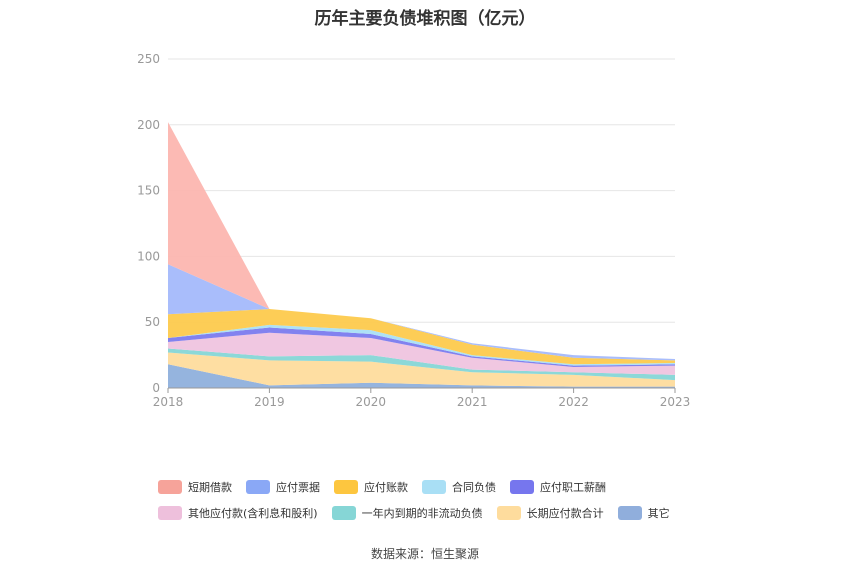 This screenshot has width=850, height=574. I want to click on legend-label: 合同负债, so click(474, 487).